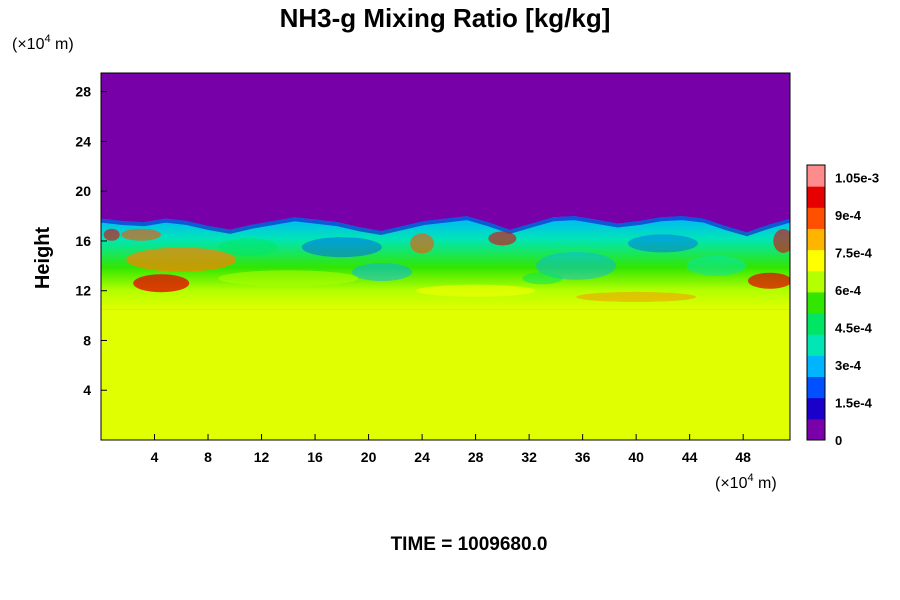 This screenshot has height=600, width=900. What do you see at coordinates (746, 482) in the screenshot?
I see `x-axis-unit: (×104 m)` at bounding box center [746, 482].